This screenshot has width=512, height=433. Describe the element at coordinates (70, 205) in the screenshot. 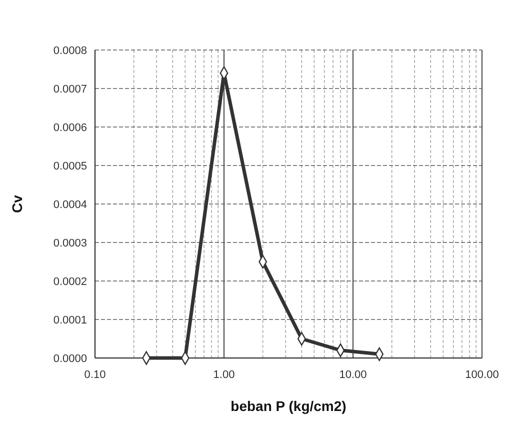

I see `y-tick-label: 0.0004` at that location.